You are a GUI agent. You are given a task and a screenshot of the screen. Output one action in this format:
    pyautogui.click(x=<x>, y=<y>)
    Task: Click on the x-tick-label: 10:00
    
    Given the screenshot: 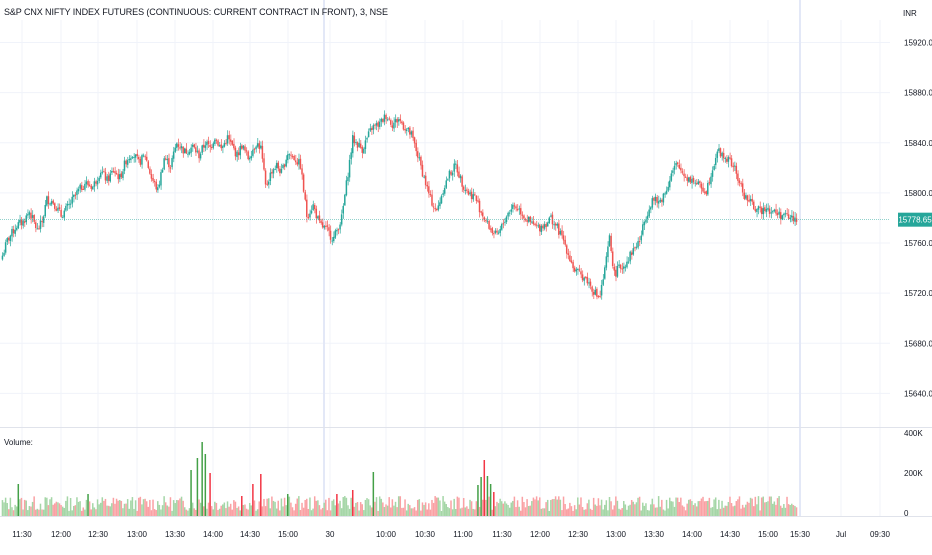 What is the action you would take?
    pyautogui.click(x=386, y=534)
    